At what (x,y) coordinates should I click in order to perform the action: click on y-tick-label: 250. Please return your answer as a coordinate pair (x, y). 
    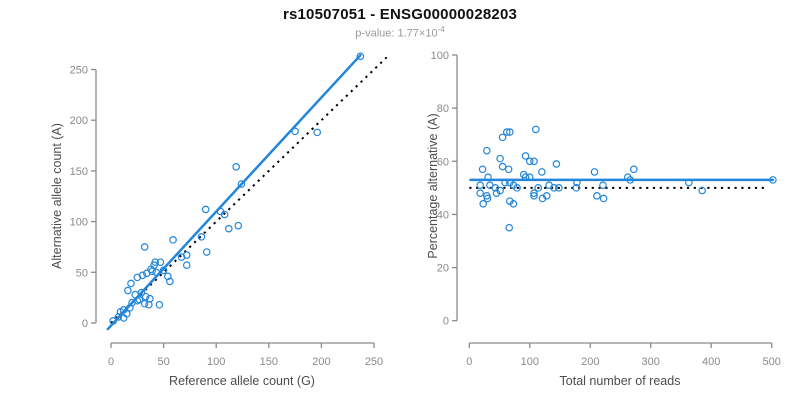
    Looking at the image, I should click on (79, 71).